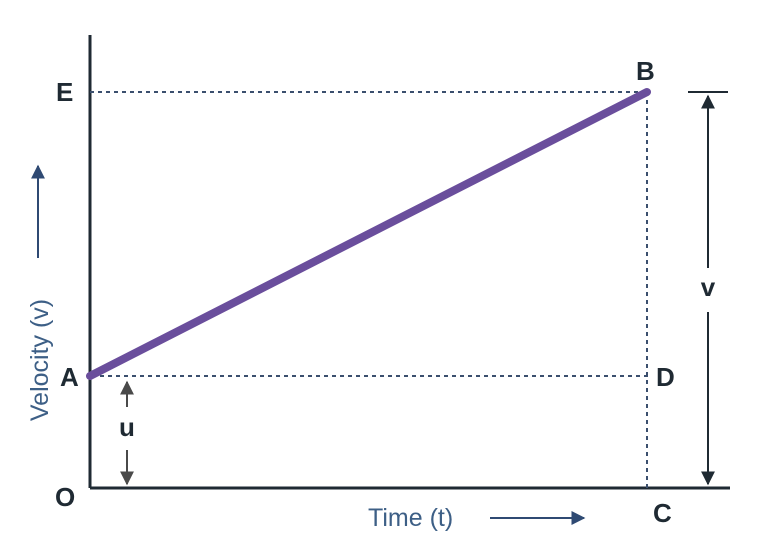 Image resolution: width=760 pixels, height=556 pixels. I want to click on point-label-b: B, so click(645, 71).